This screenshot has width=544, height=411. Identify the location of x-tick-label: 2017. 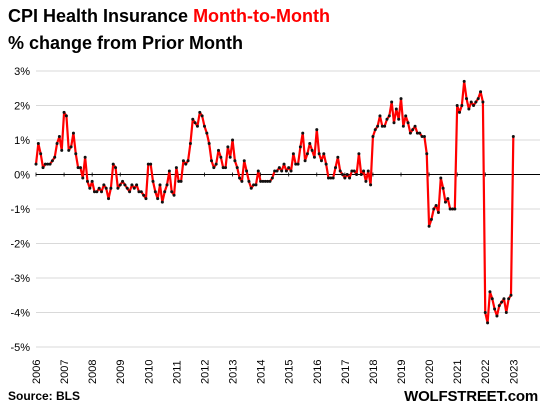
(346, 372).